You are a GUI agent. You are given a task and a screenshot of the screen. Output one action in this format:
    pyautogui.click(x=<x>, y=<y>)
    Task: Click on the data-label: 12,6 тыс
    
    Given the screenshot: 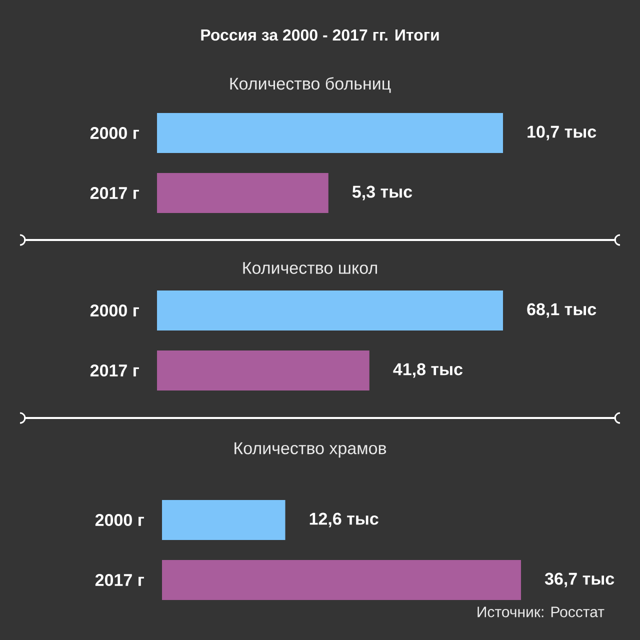 What is the action you would take?
    pyautogui.click(x=344, y=520)
    